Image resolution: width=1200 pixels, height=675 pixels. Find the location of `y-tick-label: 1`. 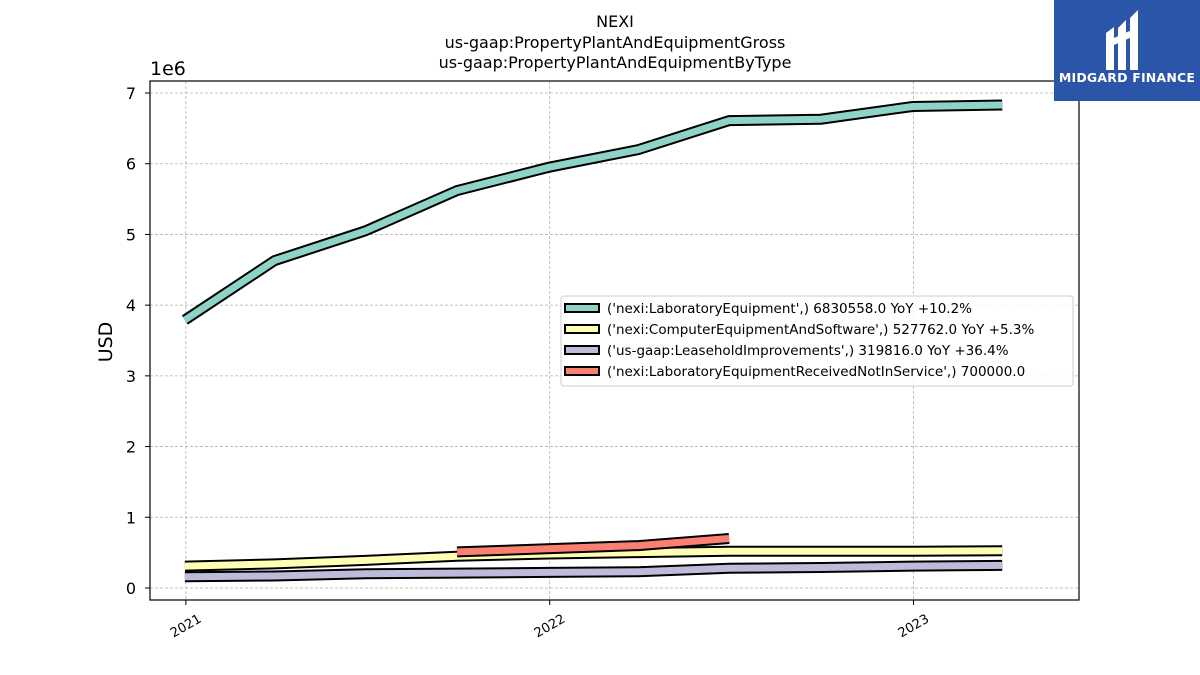

y-tick-label: 1 is located at coordinates (131, 517).